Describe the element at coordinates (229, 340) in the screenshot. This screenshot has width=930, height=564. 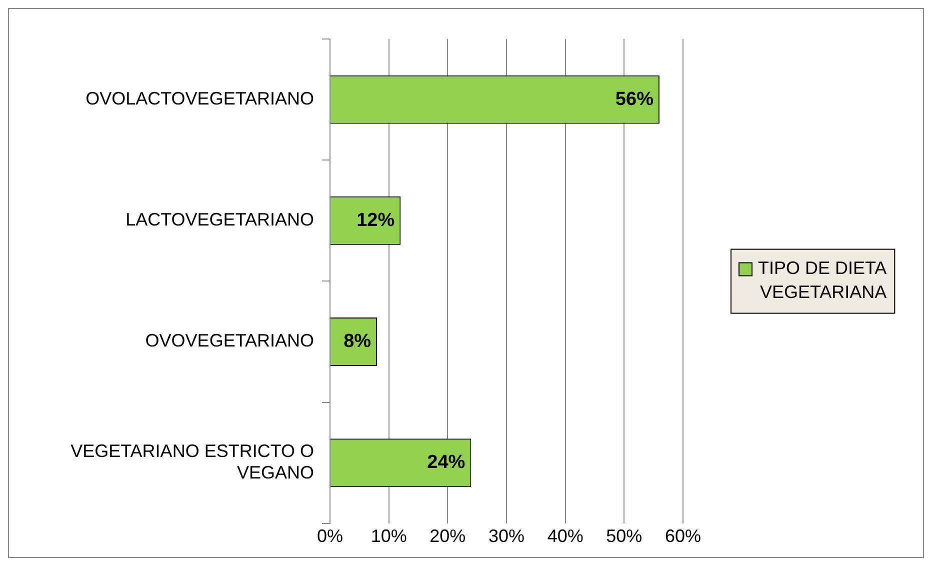
I see `y-tick-label: OVOVEGETARIANO` at that location.